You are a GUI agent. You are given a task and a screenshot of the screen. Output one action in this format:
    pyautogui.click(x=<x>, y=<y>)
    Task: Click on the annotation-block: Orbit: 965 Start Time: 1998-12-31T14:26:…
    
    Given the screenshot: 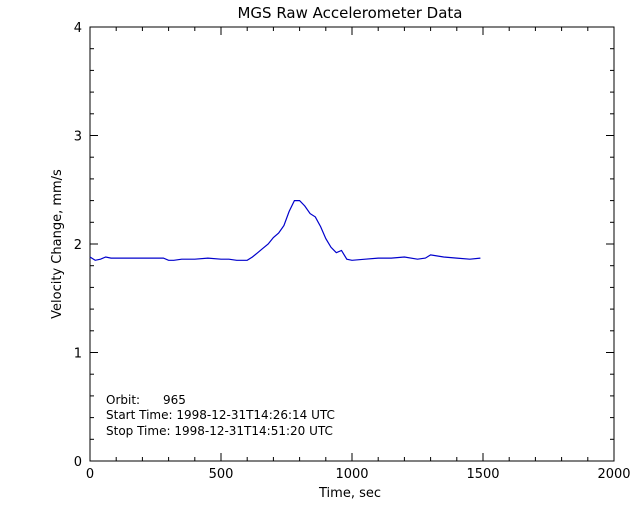 What is the action you would take?
    pyautogui.click(x=220, y=415)
    